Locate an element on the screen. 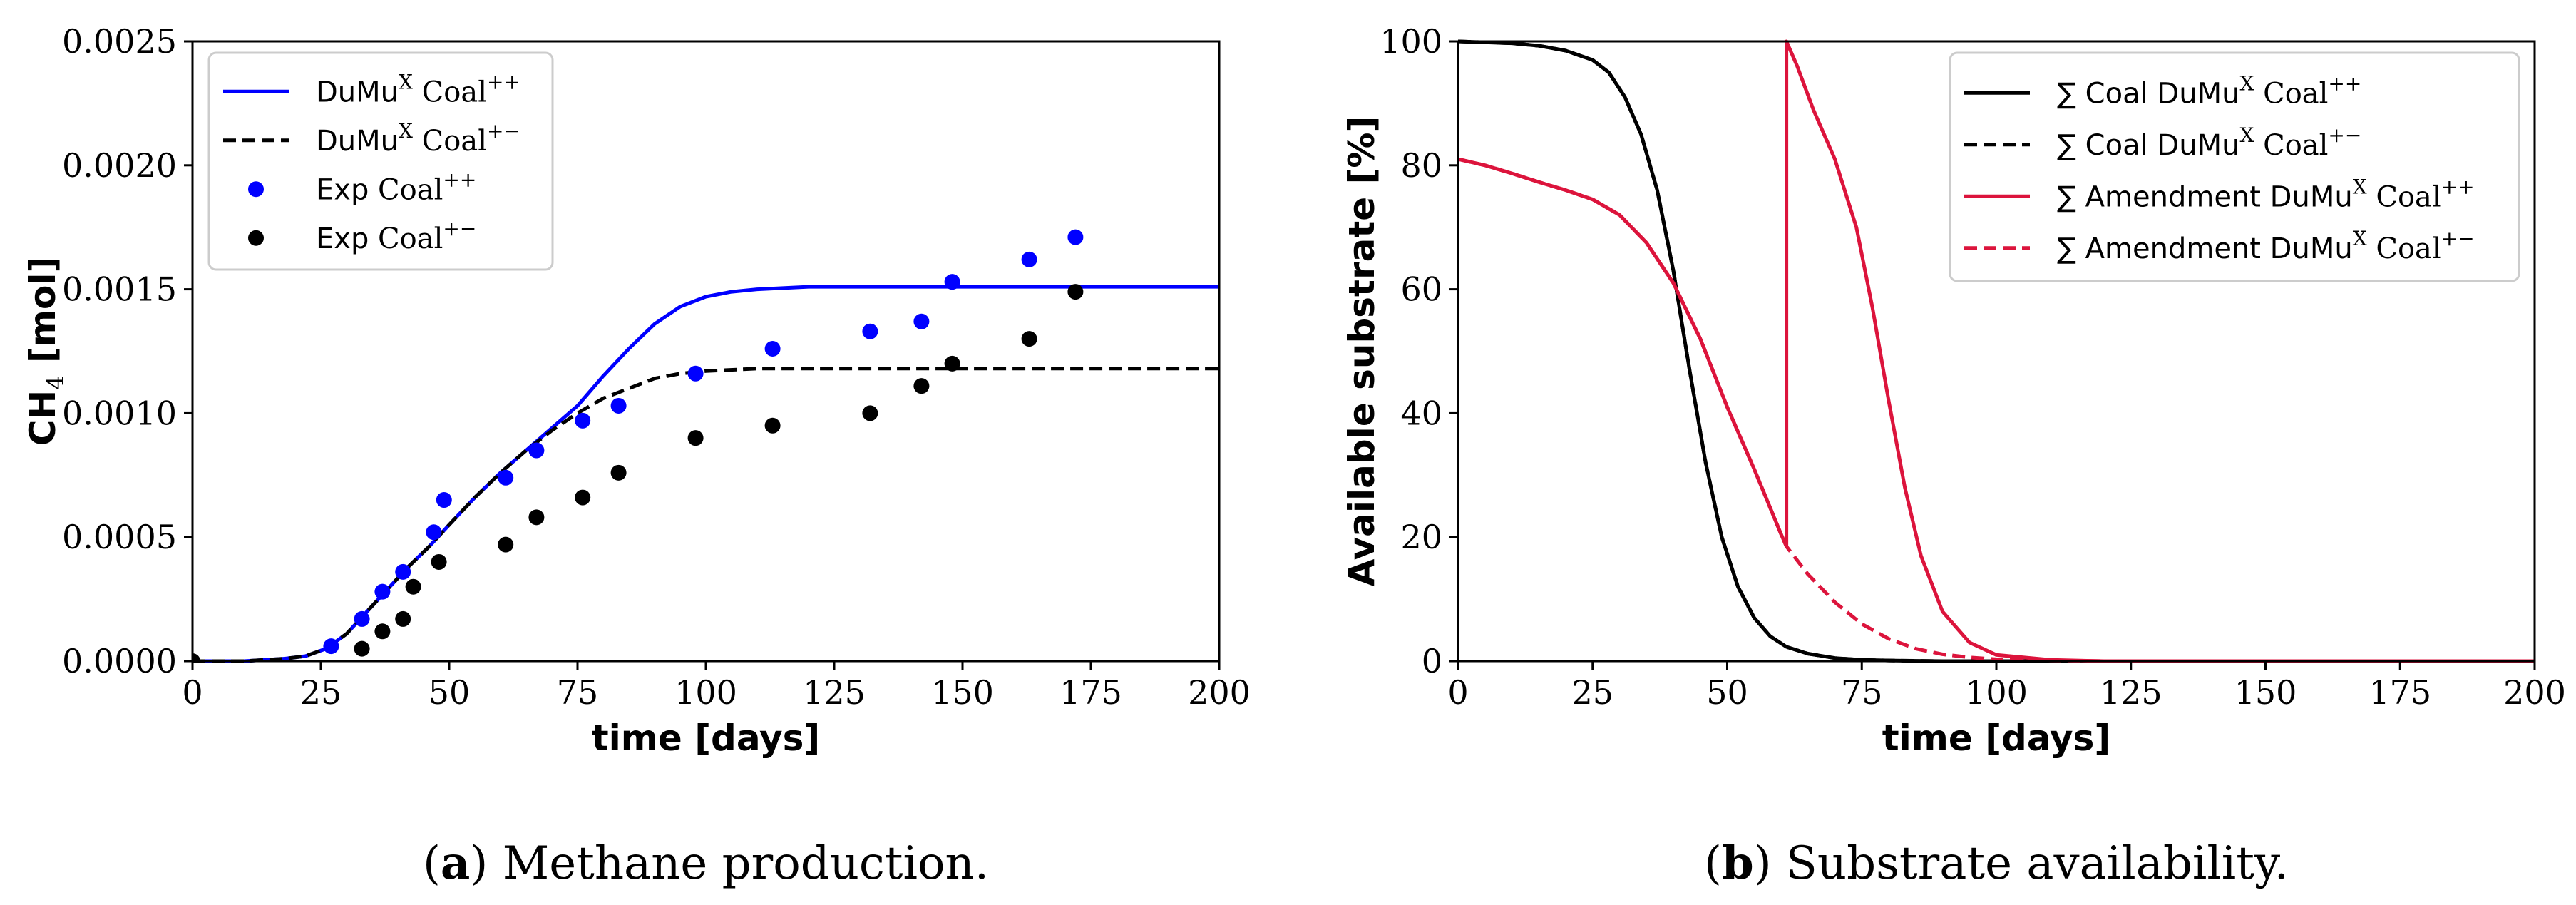 The height and width of the screenshot is (905, 2576). y-axis-label: CH4 [mol] is located at coordinates (45, 351).